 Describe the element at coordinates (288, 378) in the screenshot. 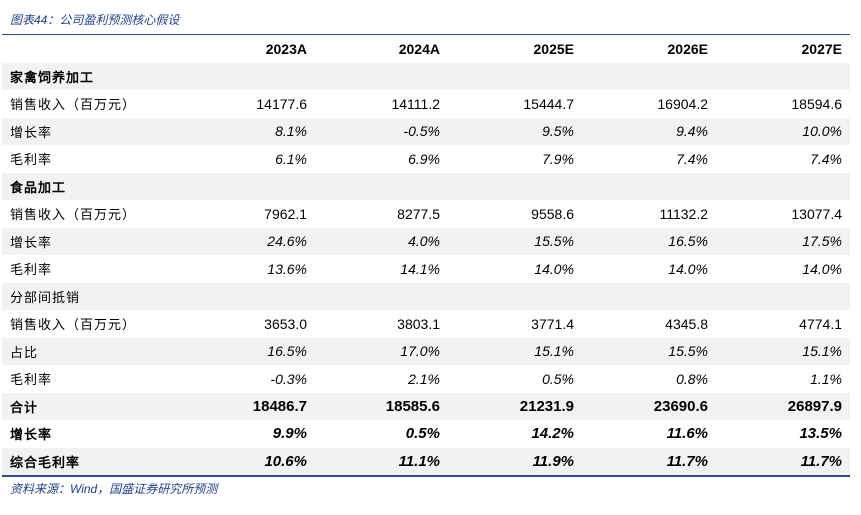

I see `value-cell: -0.3%` at that location.